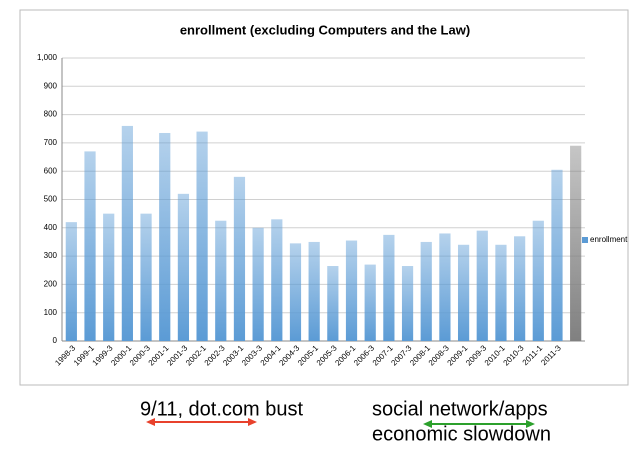  I want to click on y-tick-label: 400, so click(51, 227).